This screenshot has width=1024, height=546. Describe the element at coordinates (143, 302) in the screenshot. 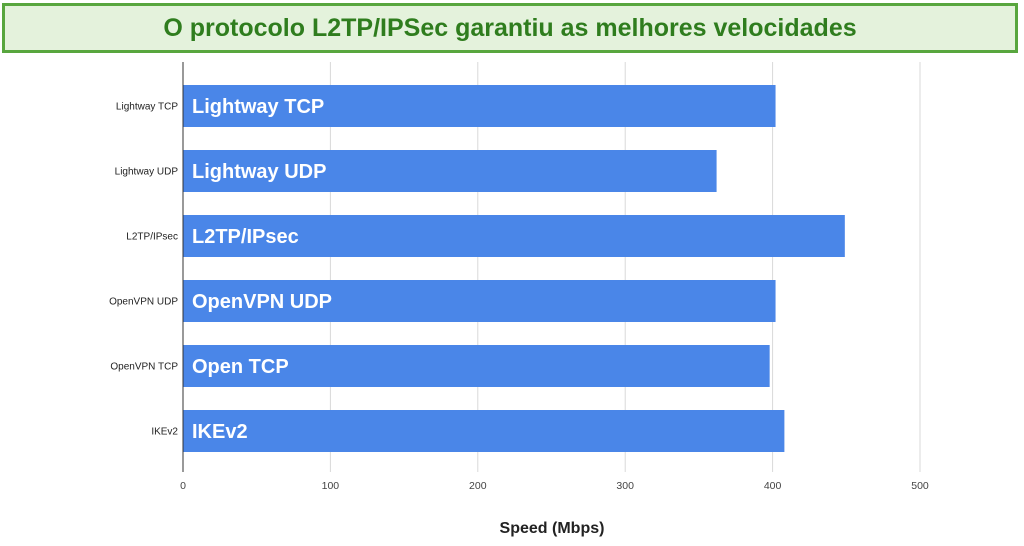

I see `category-label: OpenVPN UDP` at that location.